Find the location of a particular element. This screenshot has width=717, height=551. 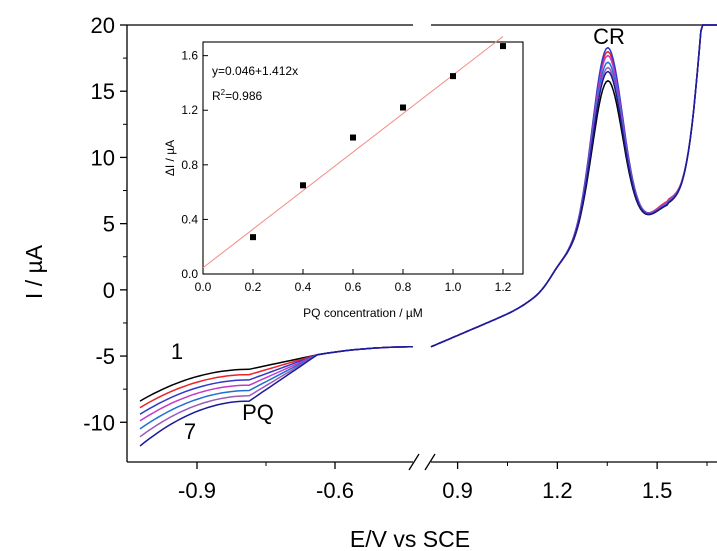

axis-break-mark is located at coordinates (422, 462).